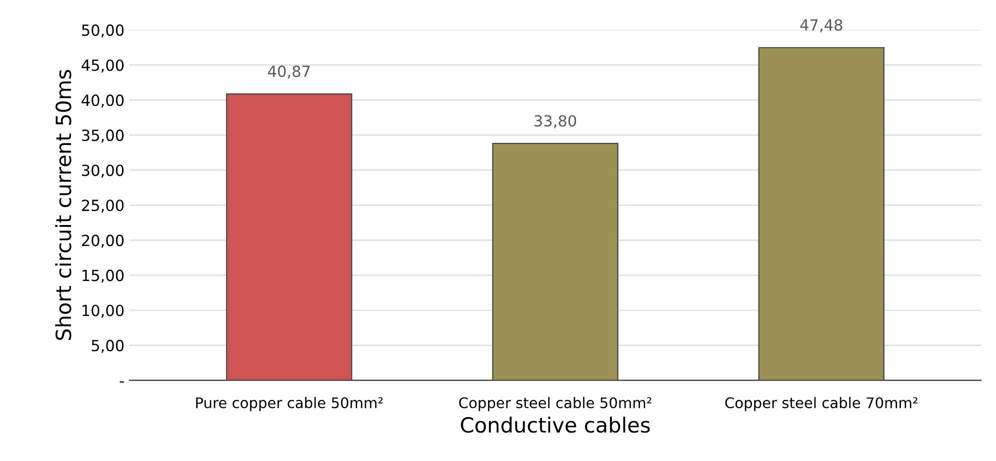 The height and width of the screenshot is (461, 996). What do you see at coordinates (103, 66) in the screenshot?
I see `y-tick-label: 45,00` at bounding box center [103, 66].